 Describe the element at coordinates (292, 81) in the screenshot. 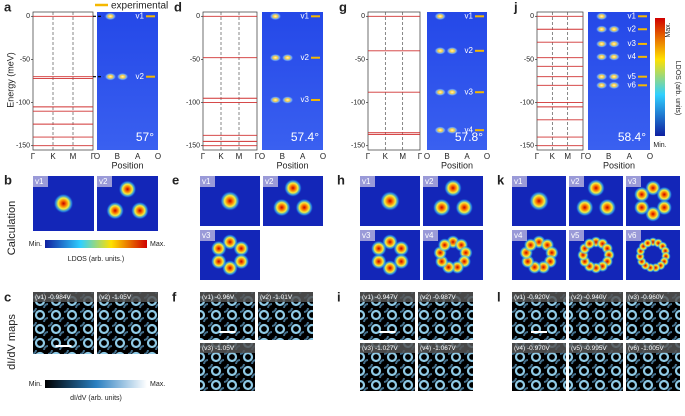

I see `ldos-map` at that location.